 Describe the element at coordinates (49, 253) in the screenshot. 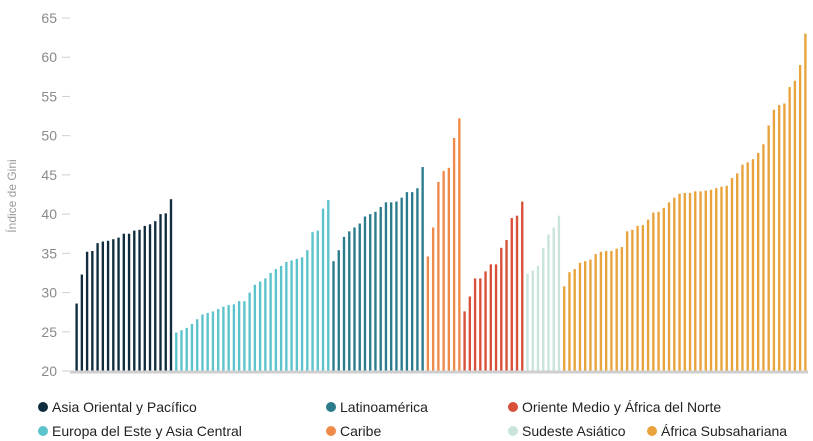

I see `y-tick-label: 35` at that location.